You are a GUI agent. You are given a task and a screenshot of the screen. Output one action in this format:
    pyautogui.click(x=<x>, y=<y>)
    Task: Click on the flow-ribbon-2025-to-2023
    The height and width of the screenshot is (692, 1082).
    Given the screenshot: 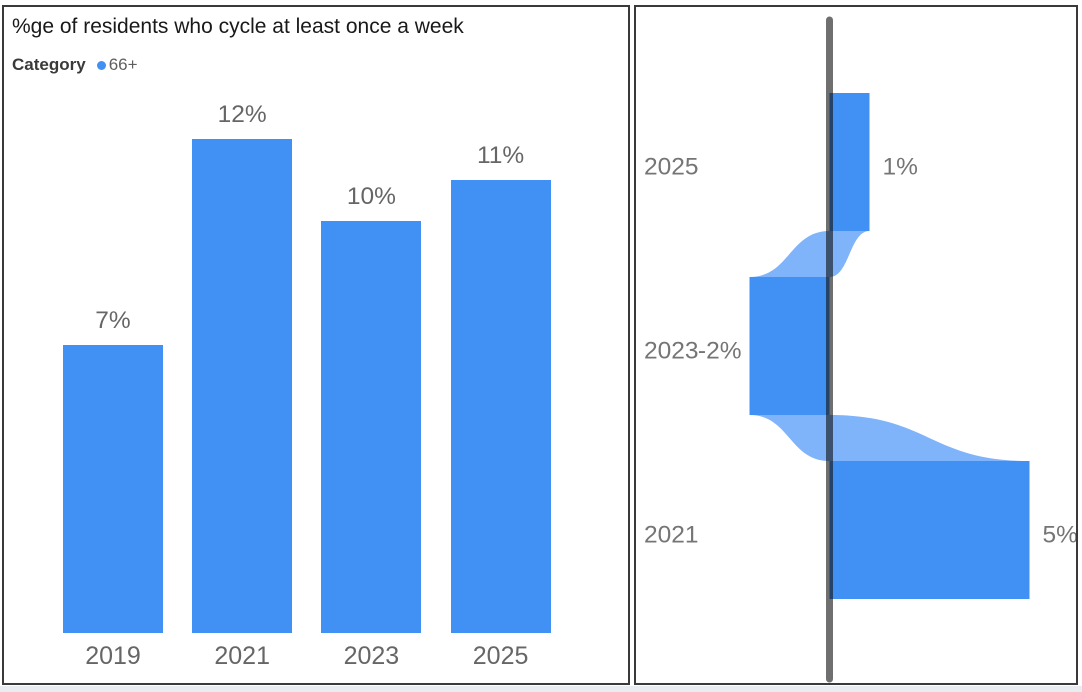 What is the action you would take?
    pyautogui.click(x=809, y=254)
    